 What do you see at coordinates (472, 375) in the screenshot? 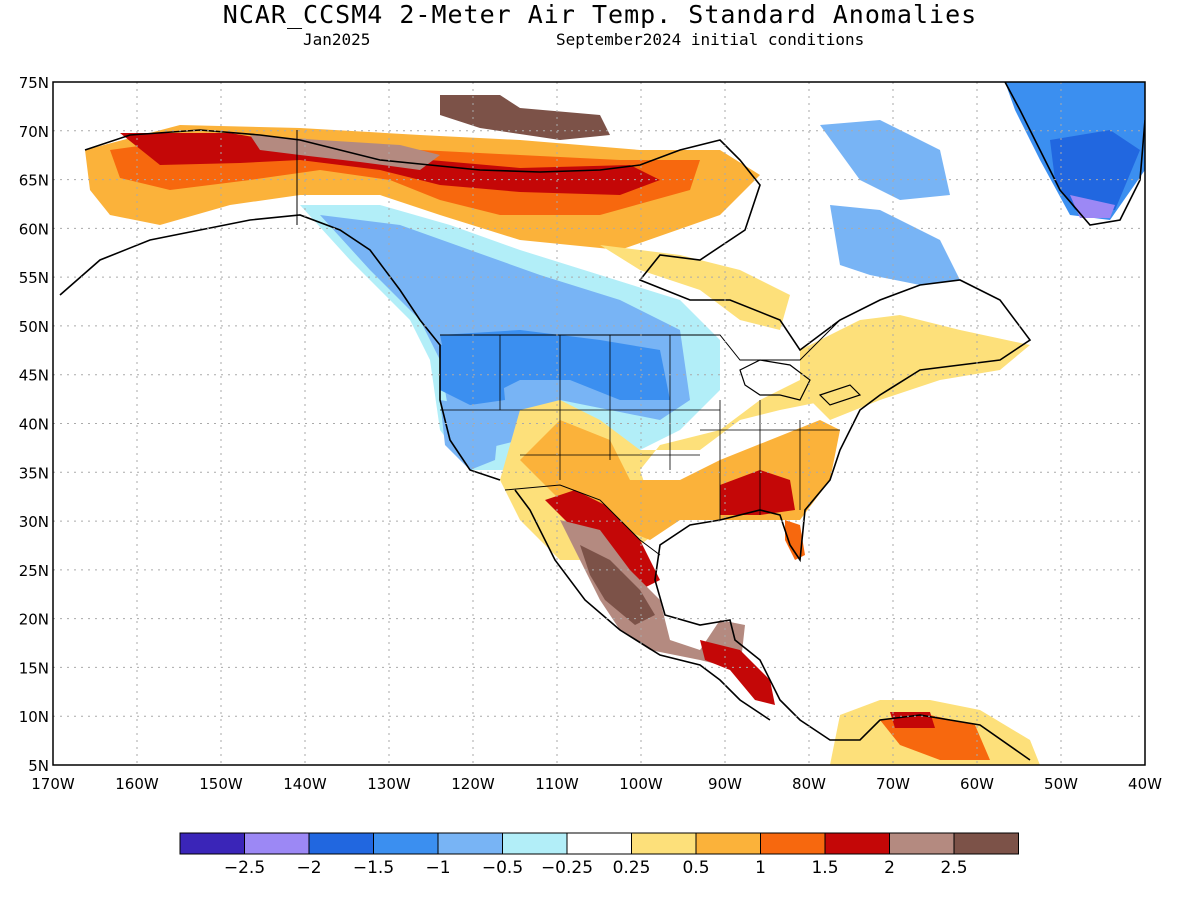
I see `pacific-northwest-blue-area` at bounding box center [472, 375].